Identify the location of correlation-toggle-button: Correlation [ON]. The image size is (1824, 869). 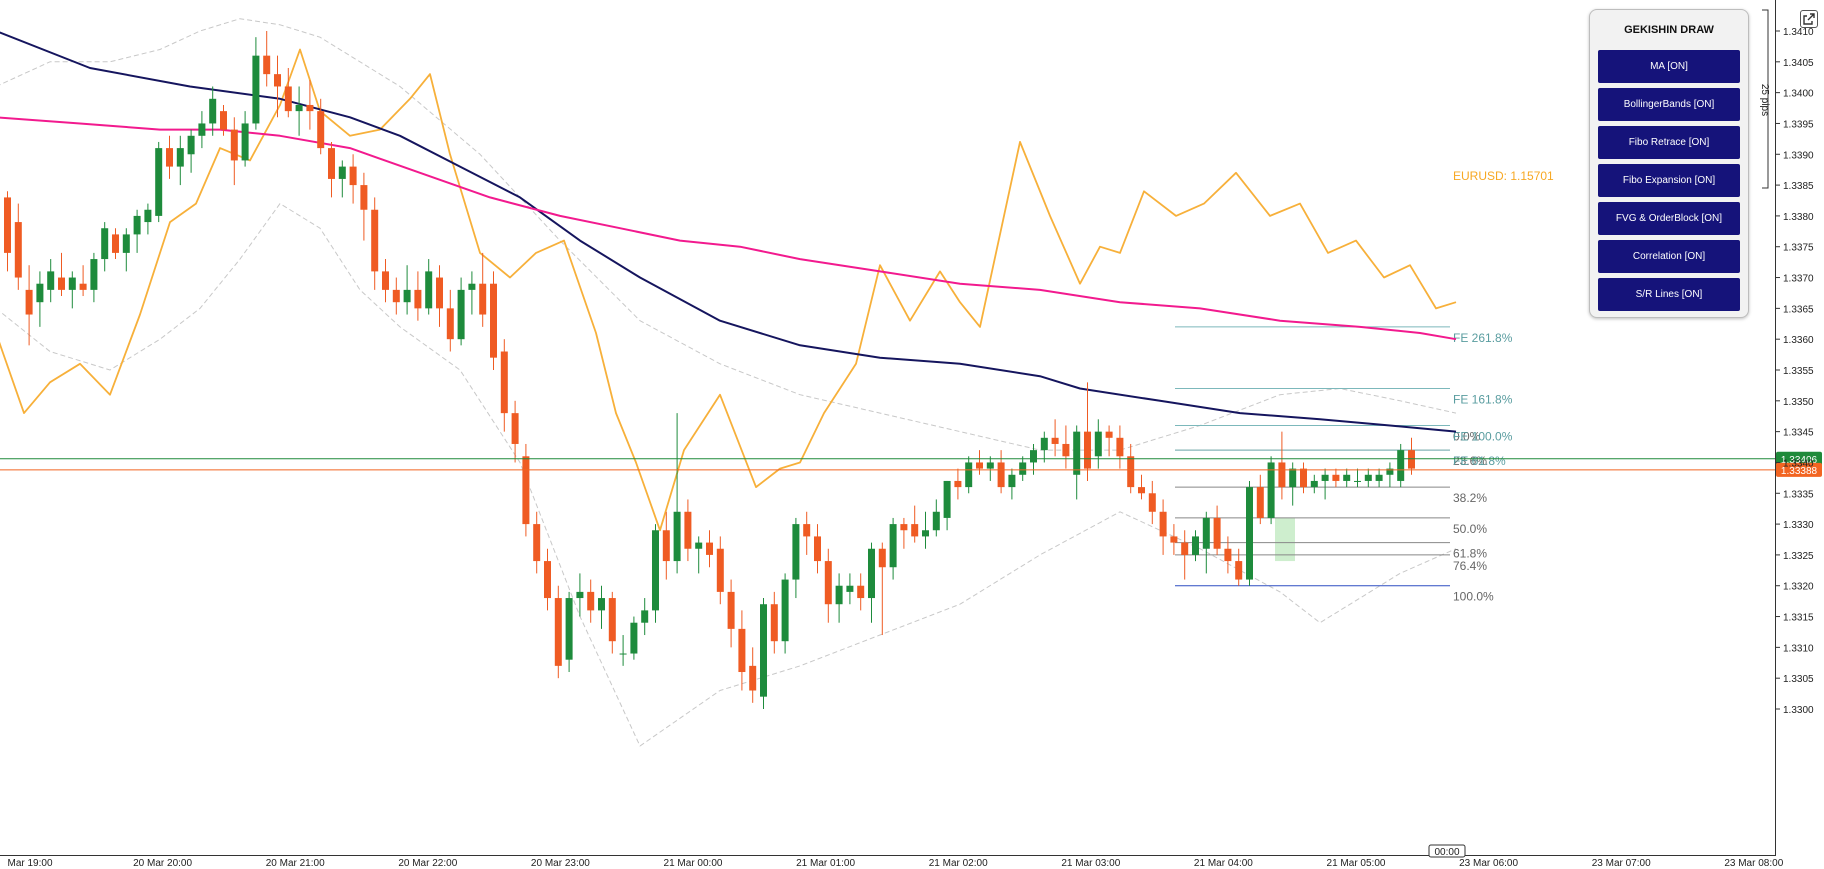
(1669, 256).